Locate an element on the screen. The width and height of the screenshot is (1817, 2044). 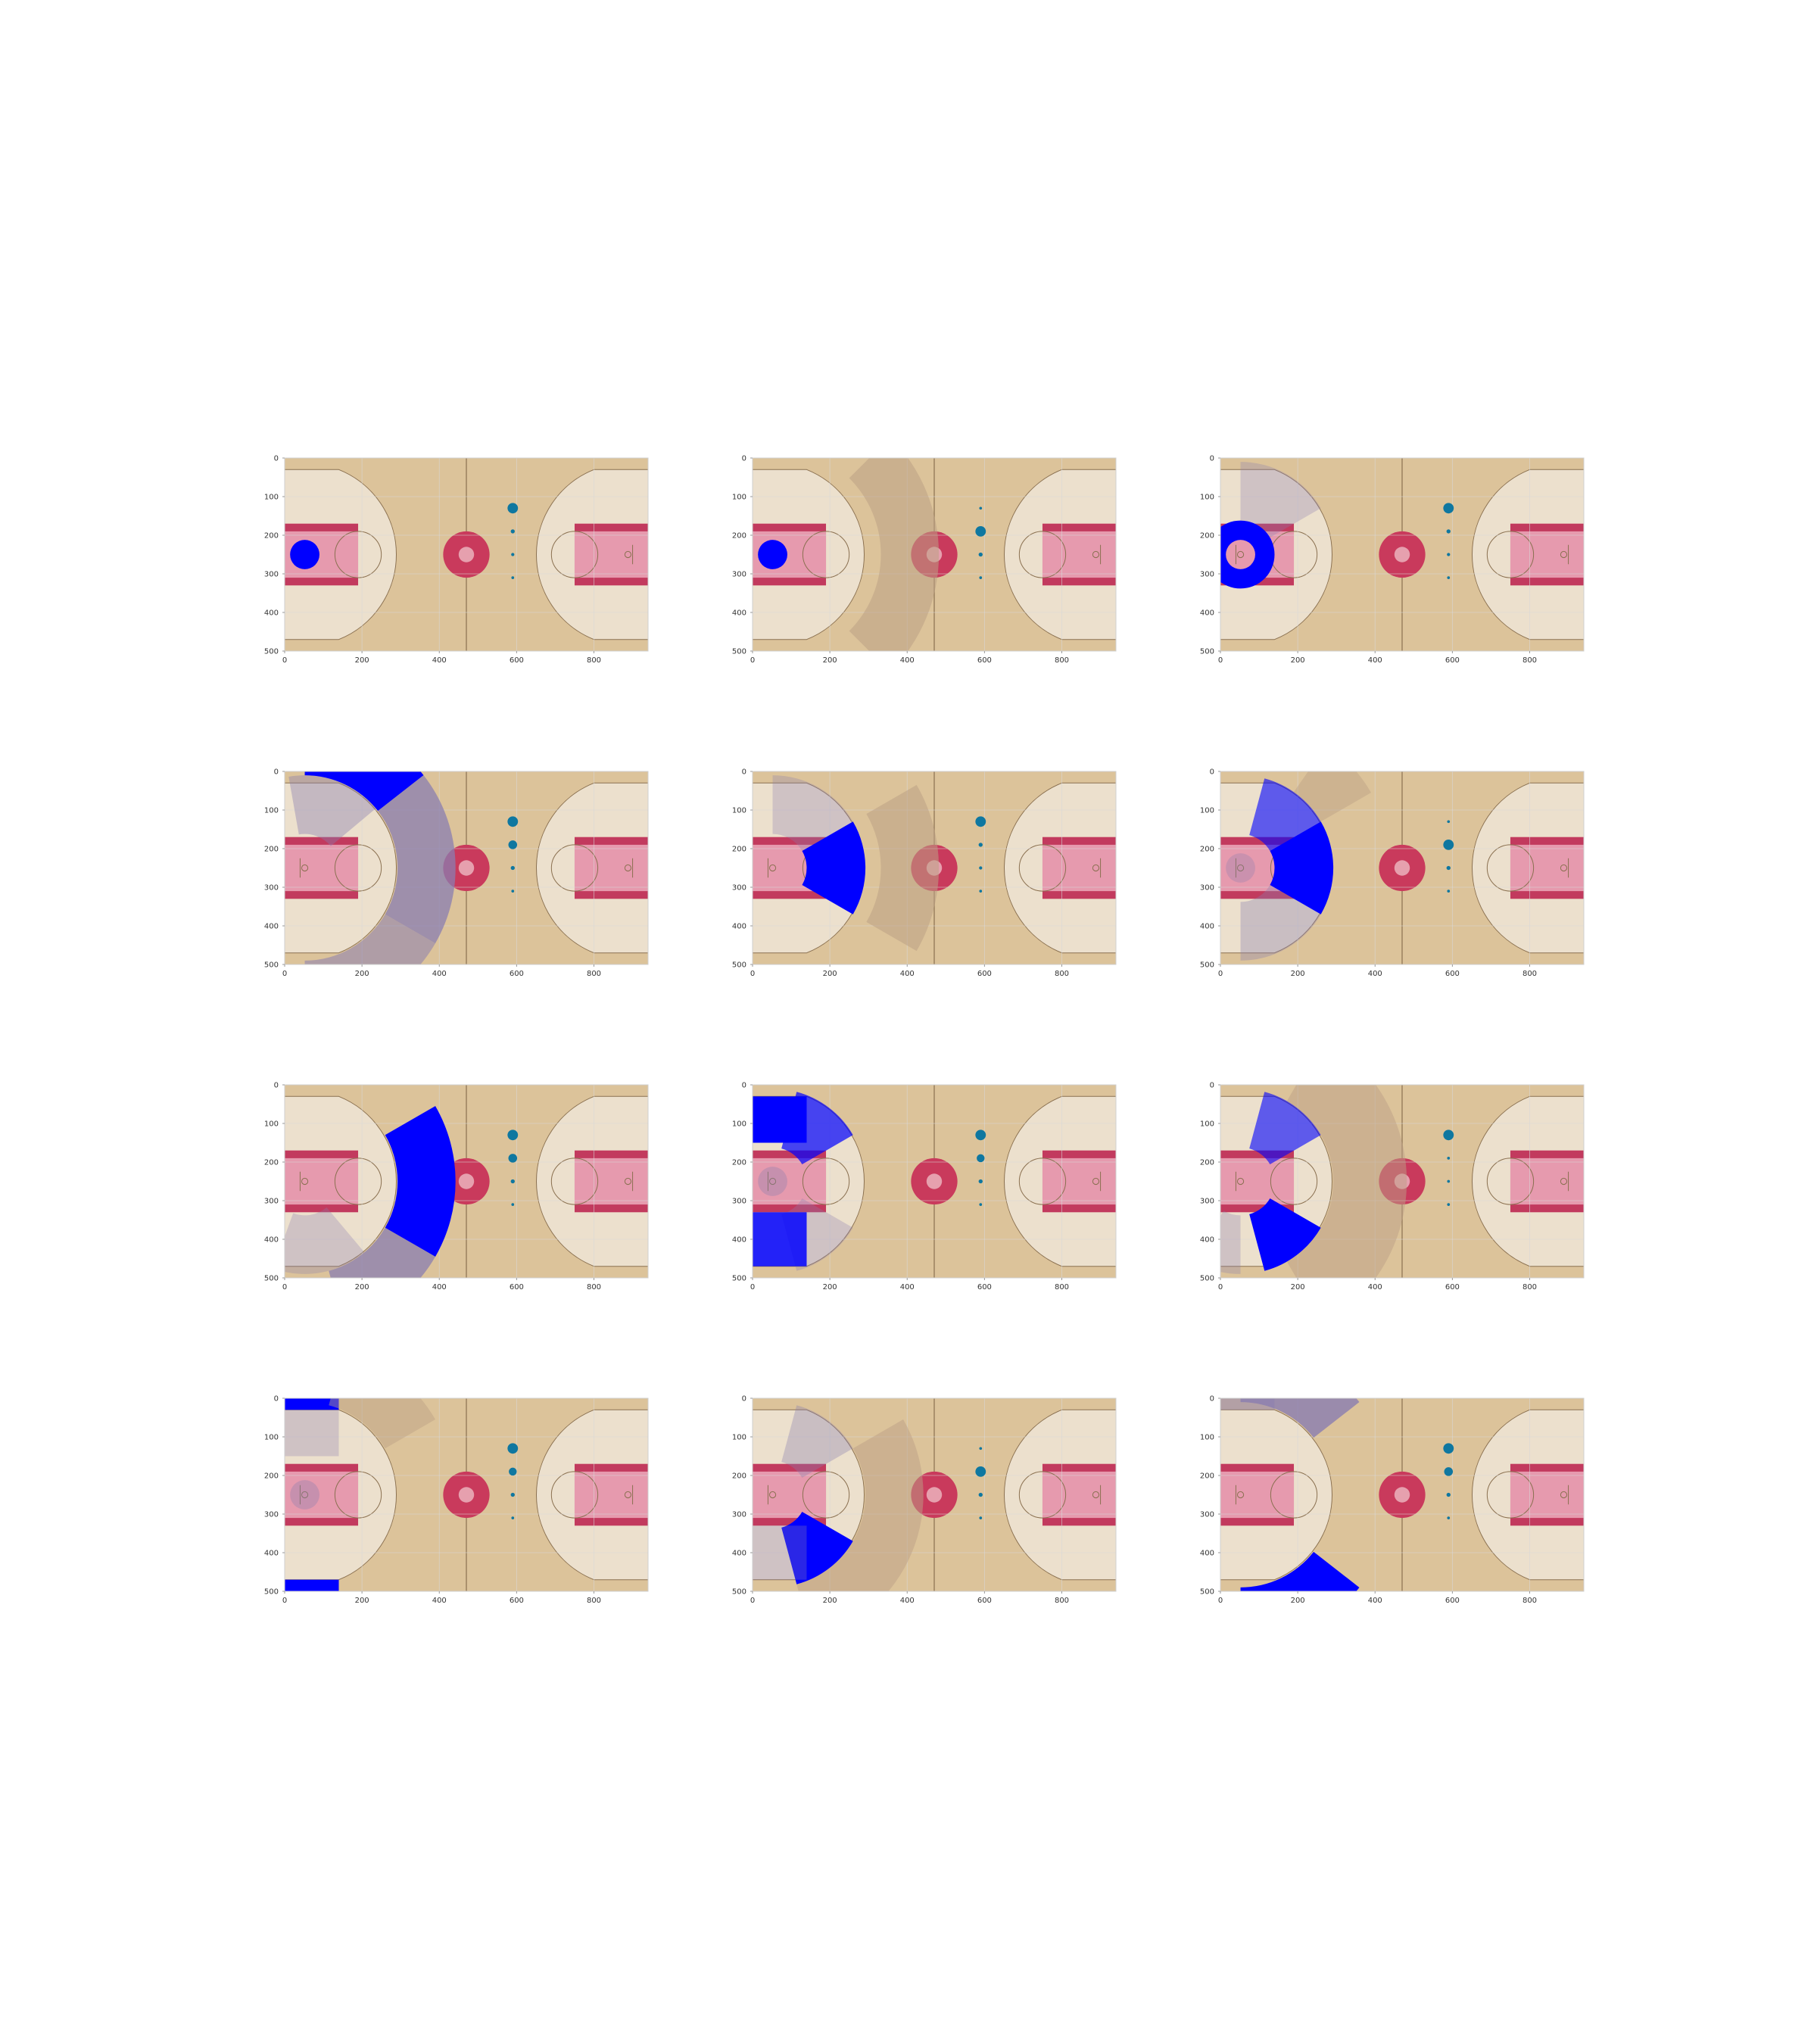
court-panel-12: 0 200 400 600 800 0 100 200 300 400 500 is located at coordinates (1392, 1500).